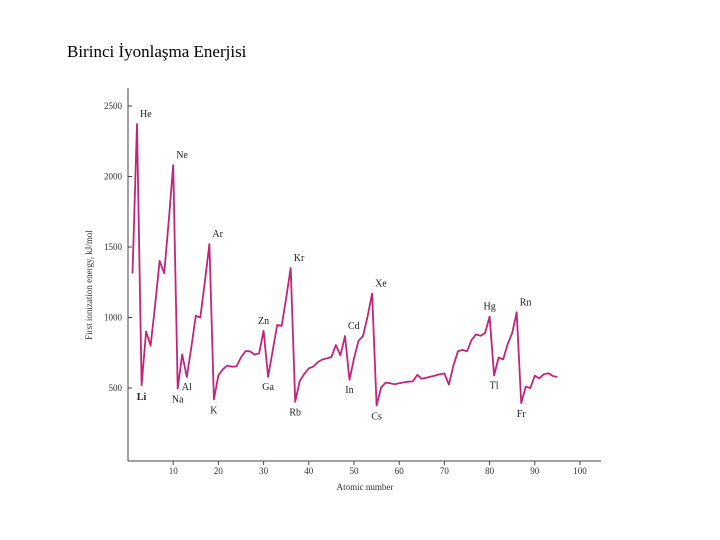  I want to click on x-tick-label: 100, so click(580, 471).